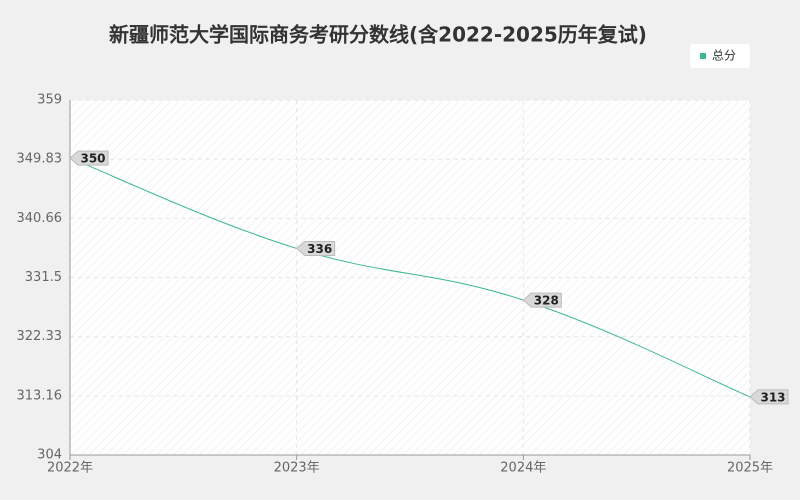 The height and width of the screenshot is (500, 800). What do you see at coordinates (40, 395) in the screenshot?
I see `y-tick-label: 313.16` at bounding box center [40, 395].